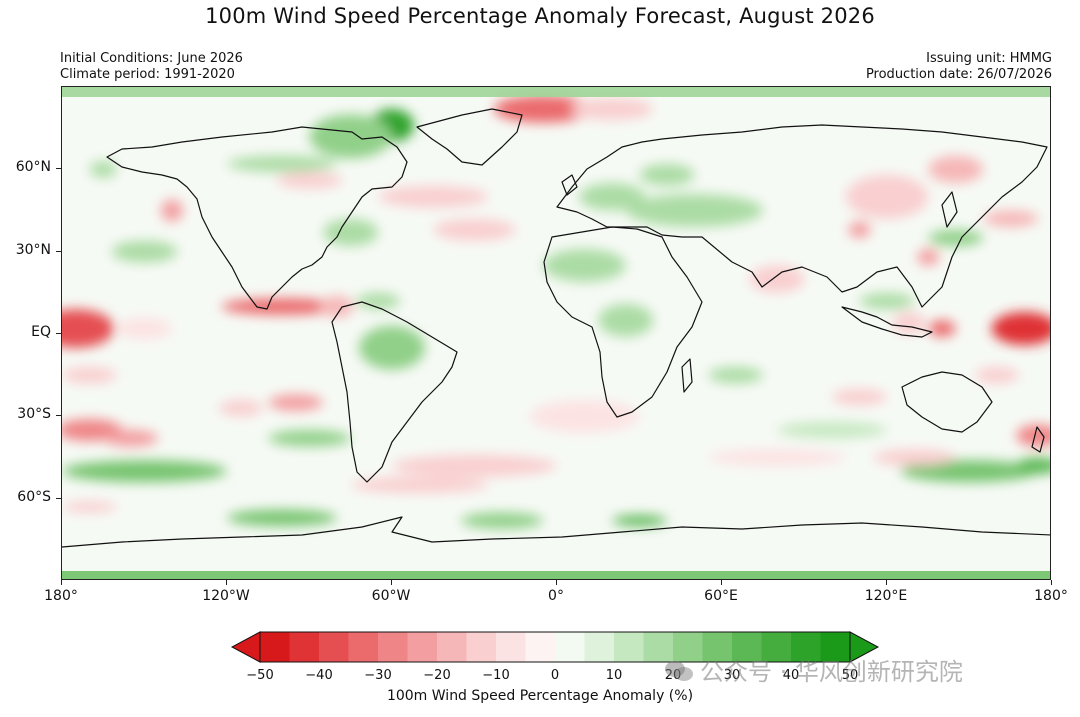  What do you see at coordinates (33, 167) in the screenshot?
I see `y-tick-label: 60°N` at bounding box center [33, 167].